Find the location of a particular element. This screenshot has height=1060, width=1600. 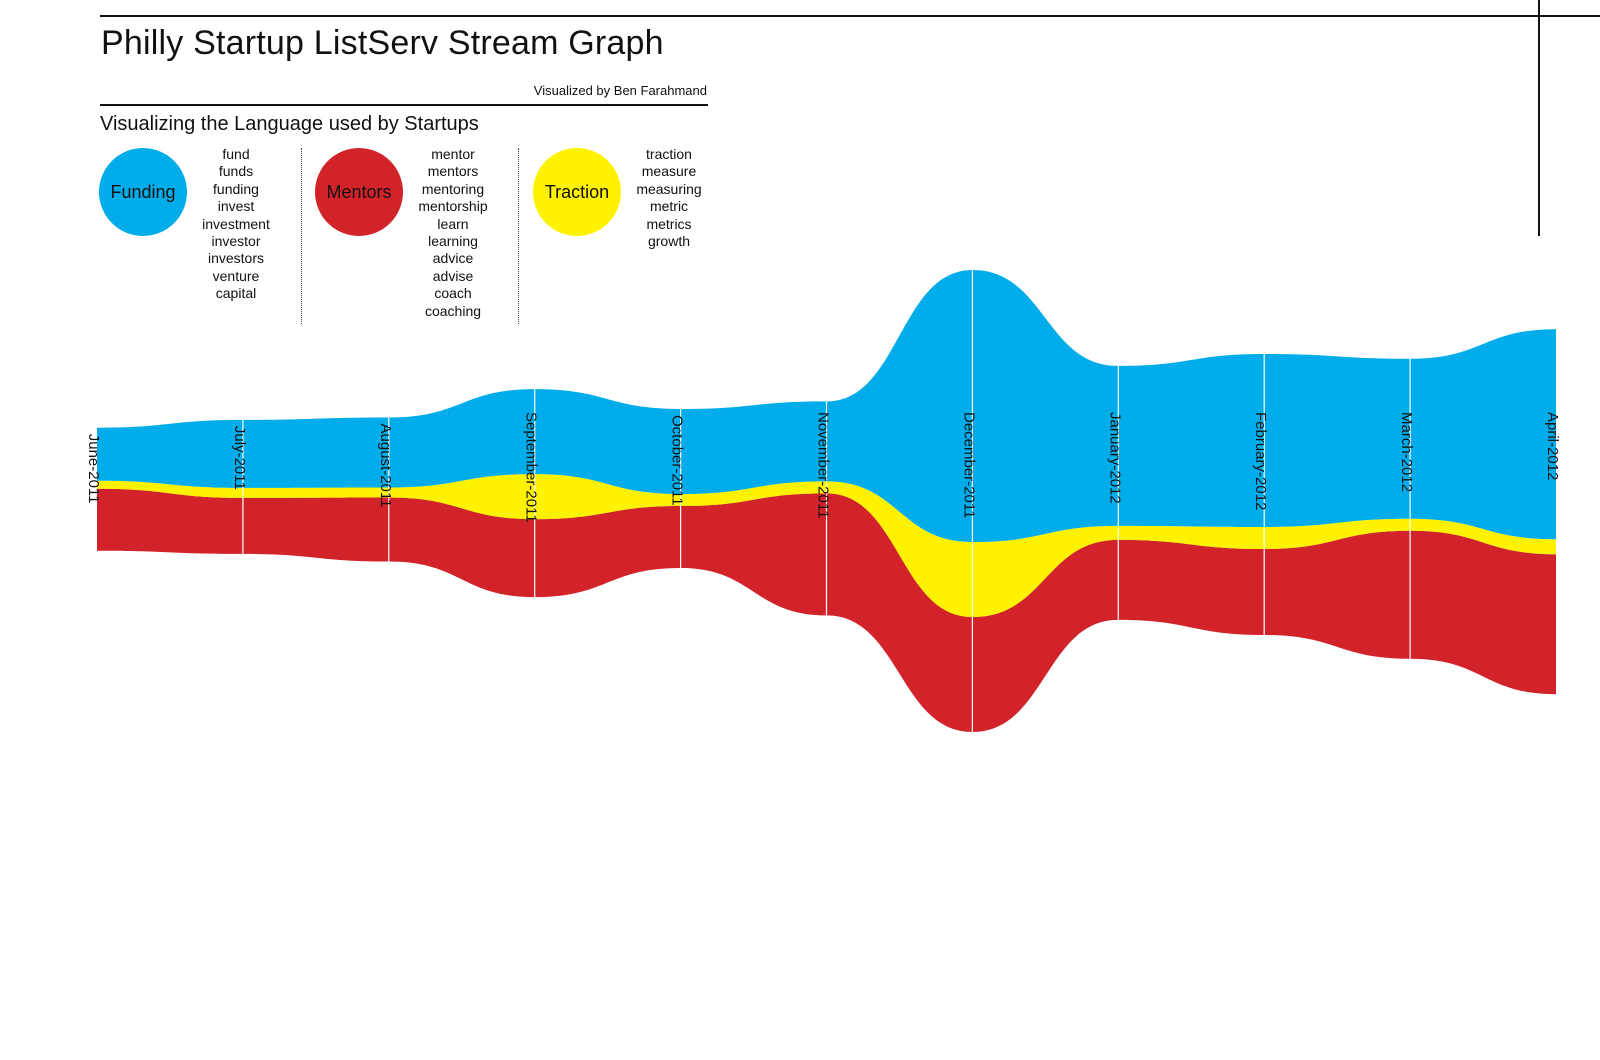

legend-word: mentoring is located at coordinates (453, 188).